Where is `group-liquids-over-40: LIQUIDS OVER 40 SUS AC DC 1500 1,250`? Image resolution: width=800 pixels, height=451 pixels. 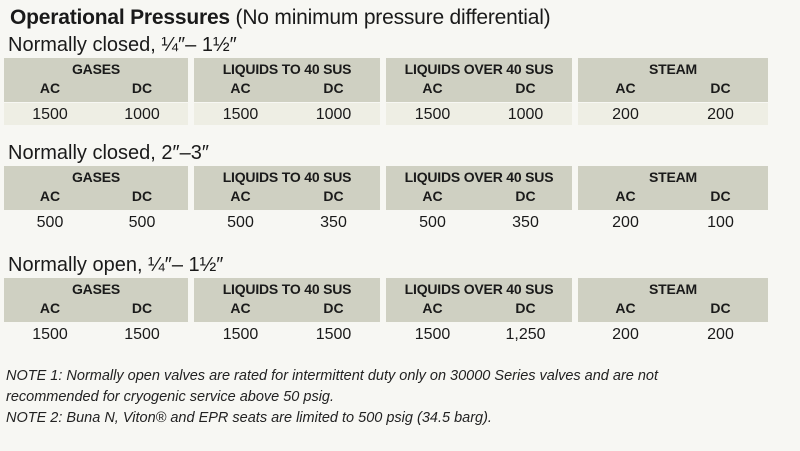 group-liquids-over-40: LIQUIDS OVER 40 SUS AC DC 1500 1,250 is located at coordinates (479, 310).